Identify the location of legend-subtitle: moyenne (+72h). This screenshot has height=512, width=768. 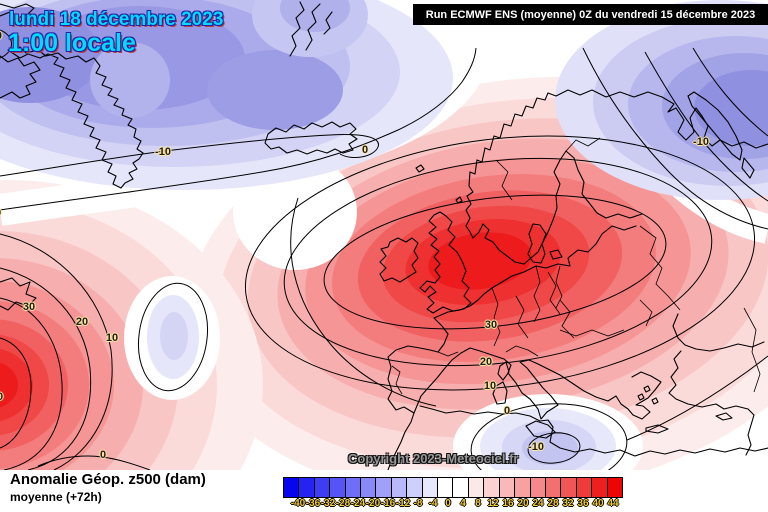
(56, 497).